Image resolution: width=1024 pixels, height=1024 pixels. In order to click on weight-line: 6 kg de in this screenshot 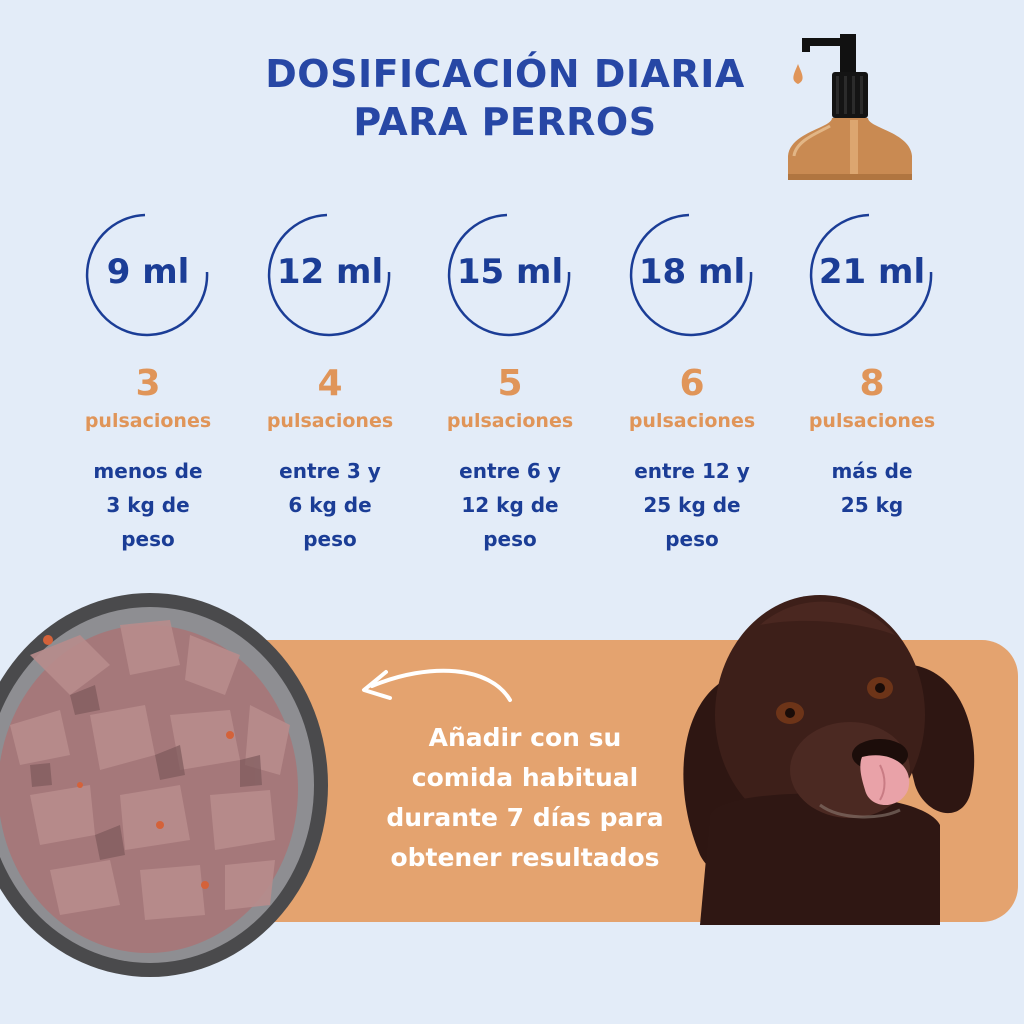, I will do `click(330, 505)`.